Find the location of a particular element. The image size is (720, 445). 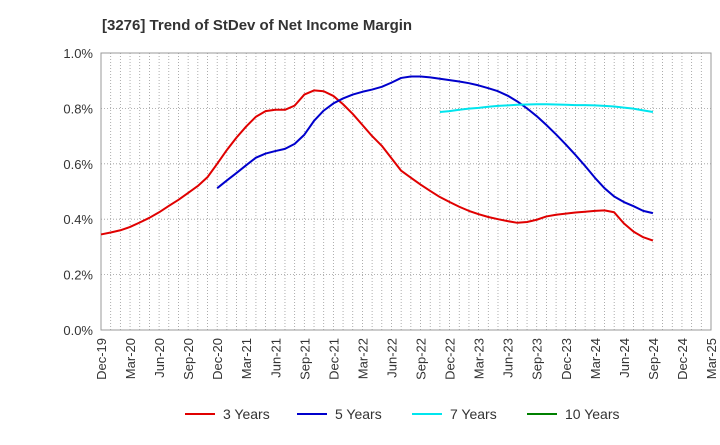

x-tick-label: Dec-21 is located at coordinates (333, 359).